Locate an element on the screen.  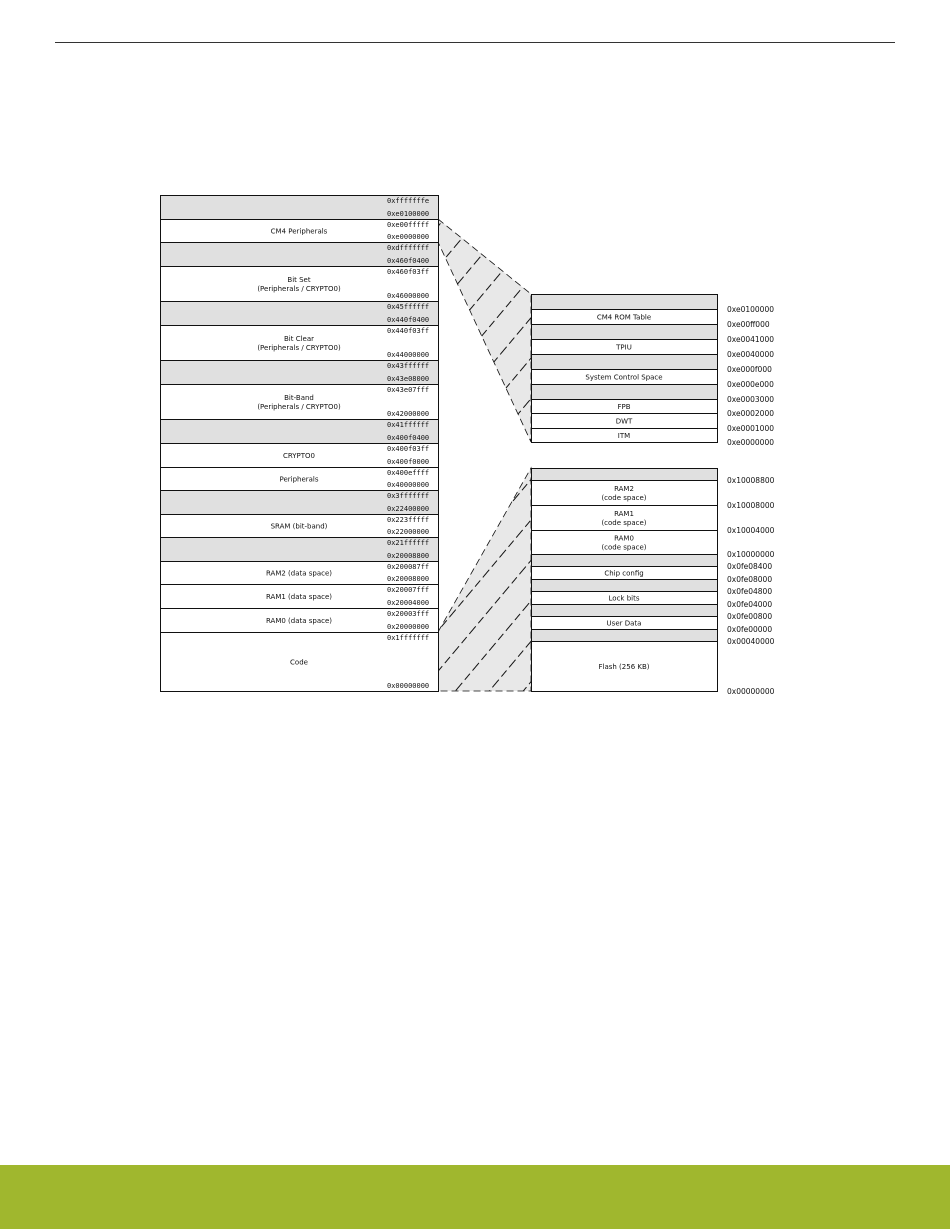
start-address: 0x223fffff is located at coordinates (408, 520).